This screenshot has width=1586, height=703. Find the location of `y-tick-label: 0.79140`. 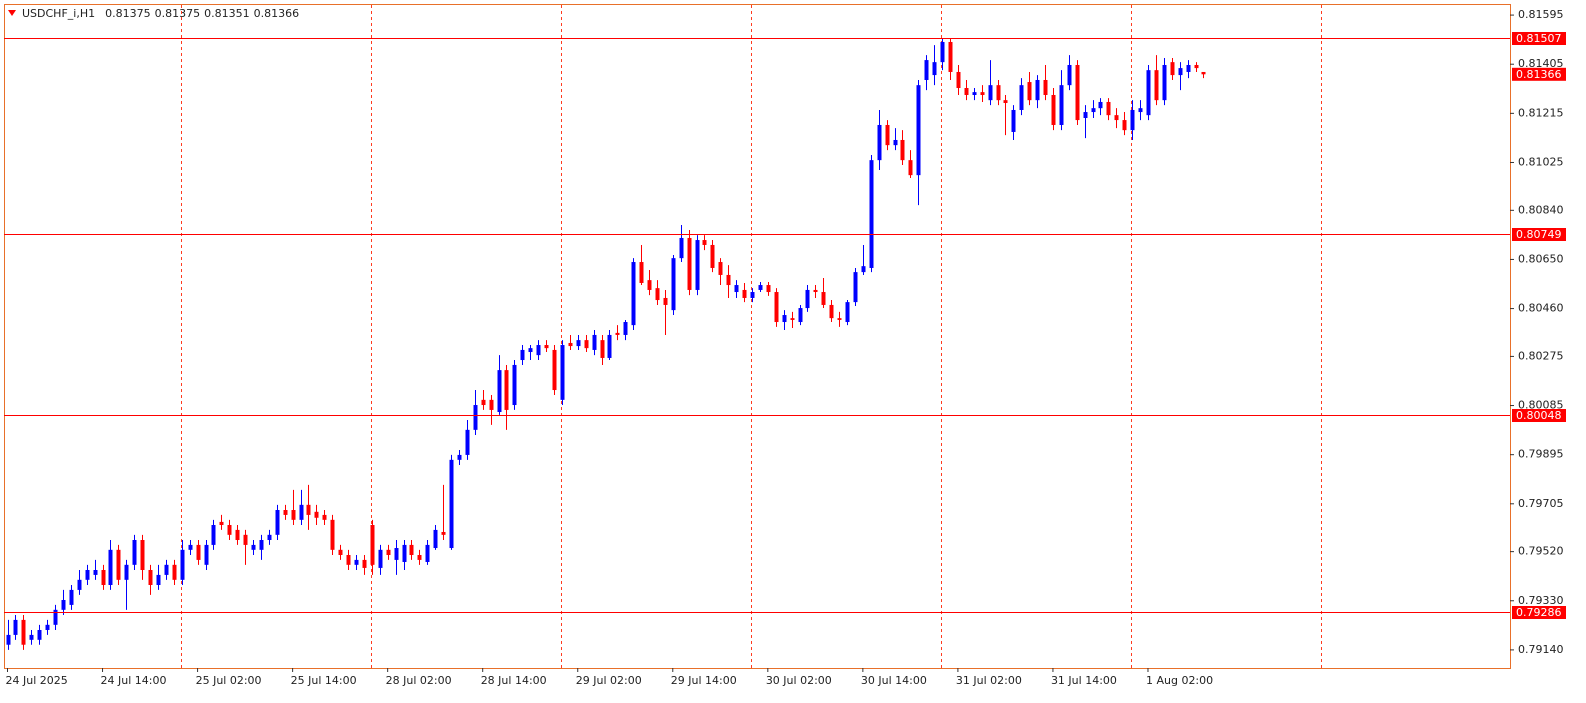

y-tick-label: 0.79140 is located at coordinates (1541, 649).